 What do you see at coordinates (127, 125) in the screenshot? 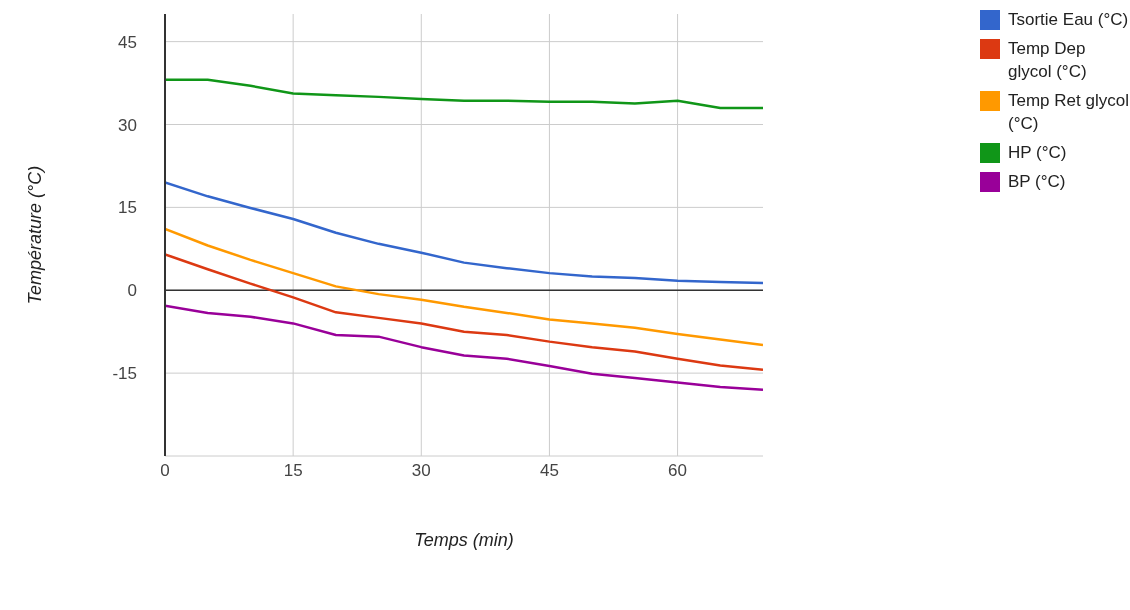
I see `y-tick-label: 30` at bounding box center [127, 125].